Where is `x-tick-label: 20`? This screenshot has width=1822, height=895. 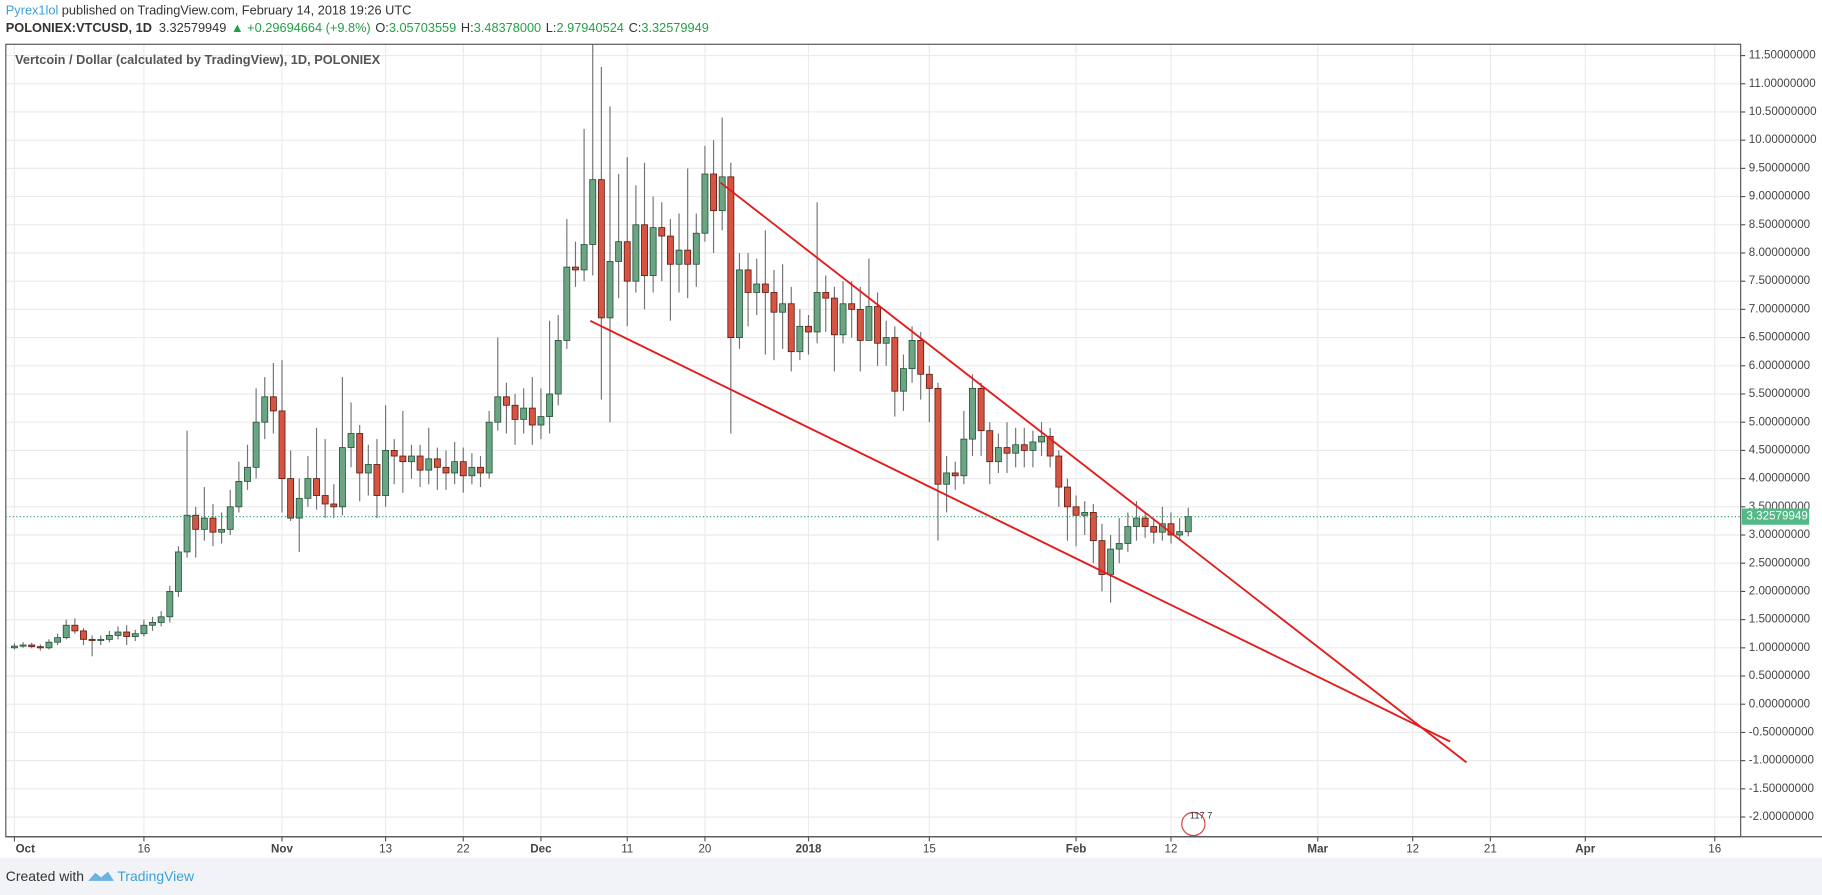
x-tick-label: 20 is located at coordinates (704, 849).